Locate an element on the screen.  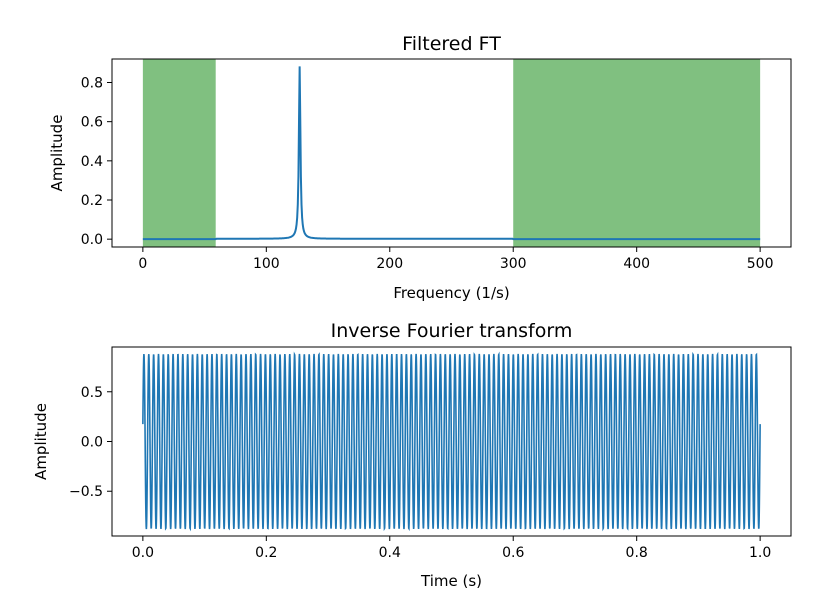
x-tick-label: 400 is located at coordinates (636, 264).